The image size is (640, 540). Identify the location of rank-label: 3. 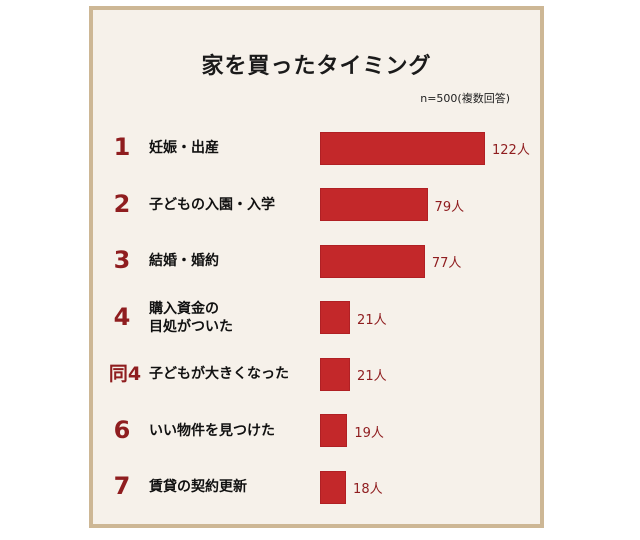
(122, 260).